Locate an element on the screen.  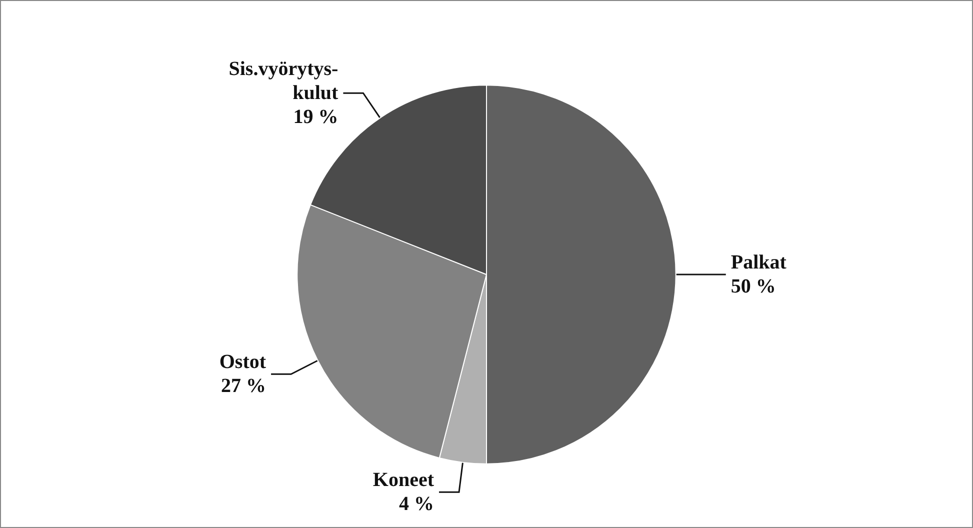
slice-label: Sis.vyörytys-kulut is located at coordinates (283, 81).